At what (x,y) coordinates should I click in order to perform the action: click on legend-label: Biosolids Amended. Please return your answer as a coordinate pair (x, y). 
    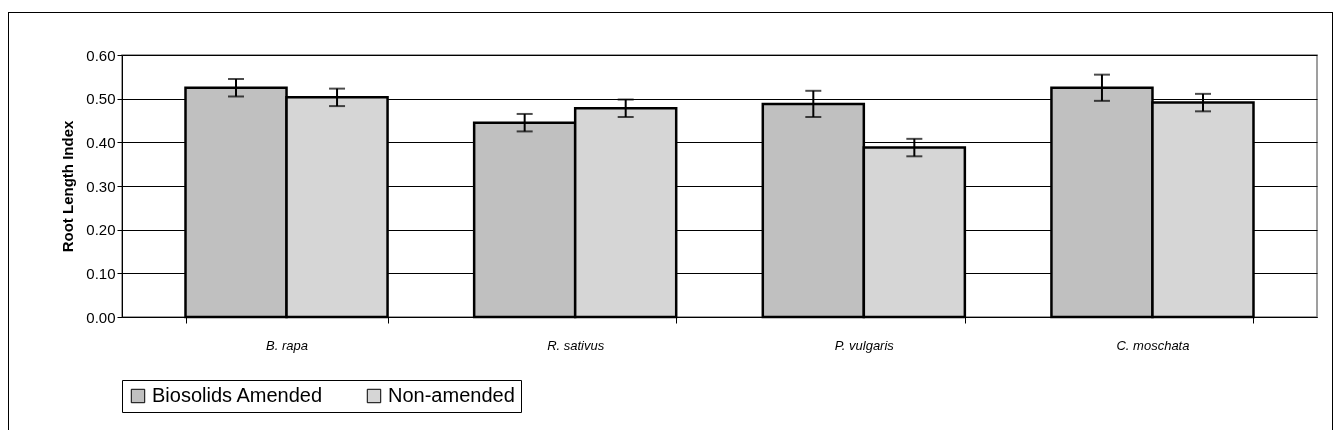
    Looking at the image, I should click on (237, 395).